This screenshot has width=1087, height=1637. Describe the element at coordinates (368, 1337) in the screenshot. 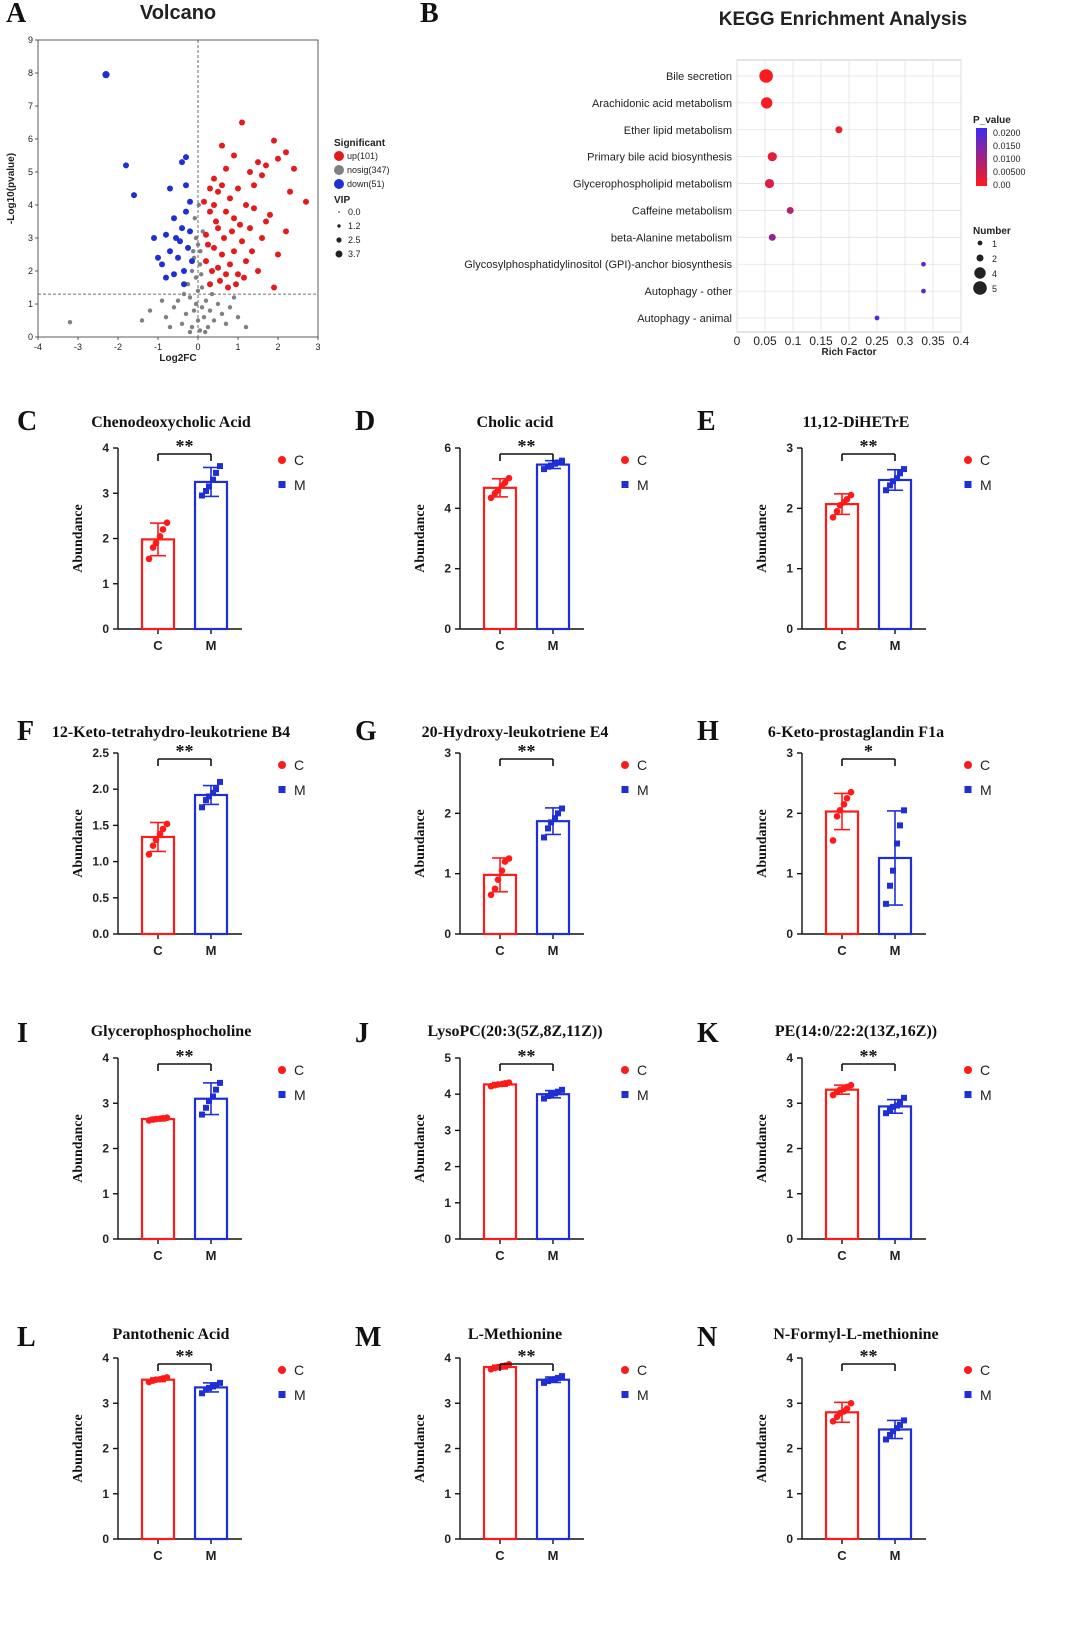

I see `panel-label-m: M` at that location.